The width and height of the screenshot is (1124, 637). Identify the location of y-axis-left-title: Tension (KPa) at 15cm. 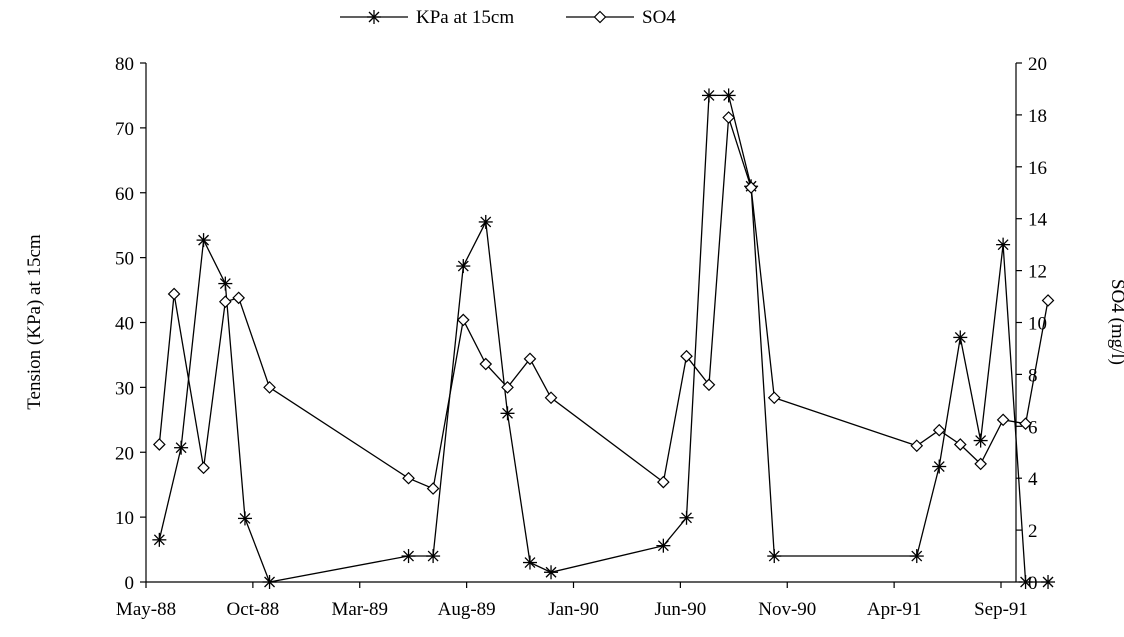
(34, 322).